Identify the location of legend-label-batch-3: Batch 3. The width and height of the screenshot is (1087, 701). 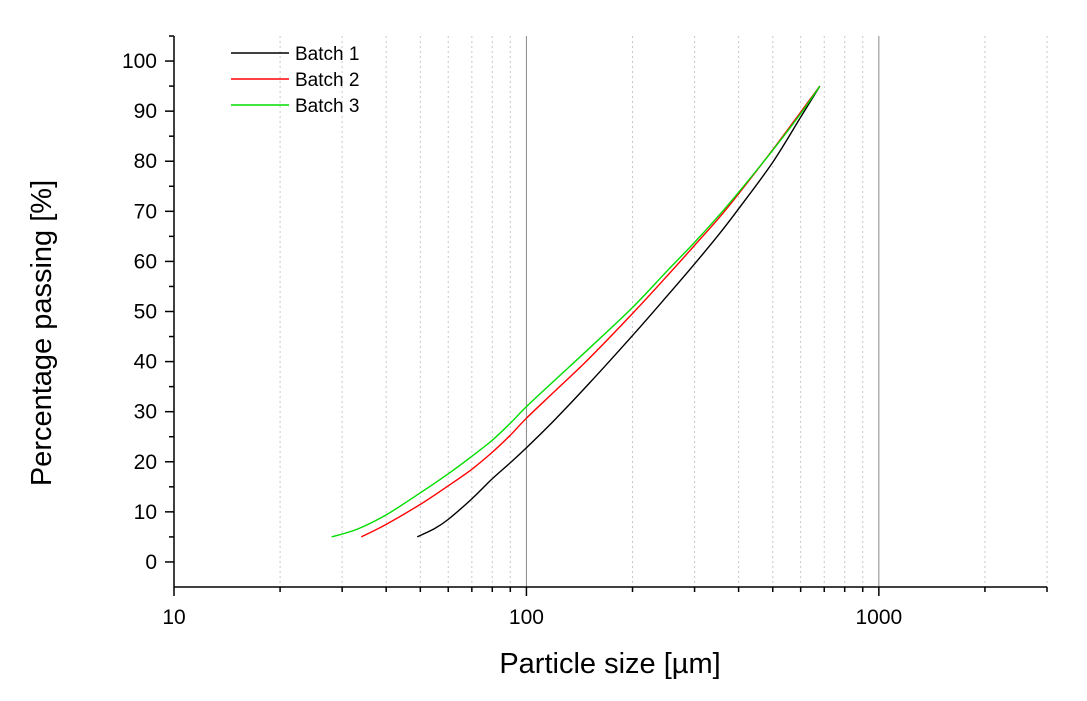
(327, 106).